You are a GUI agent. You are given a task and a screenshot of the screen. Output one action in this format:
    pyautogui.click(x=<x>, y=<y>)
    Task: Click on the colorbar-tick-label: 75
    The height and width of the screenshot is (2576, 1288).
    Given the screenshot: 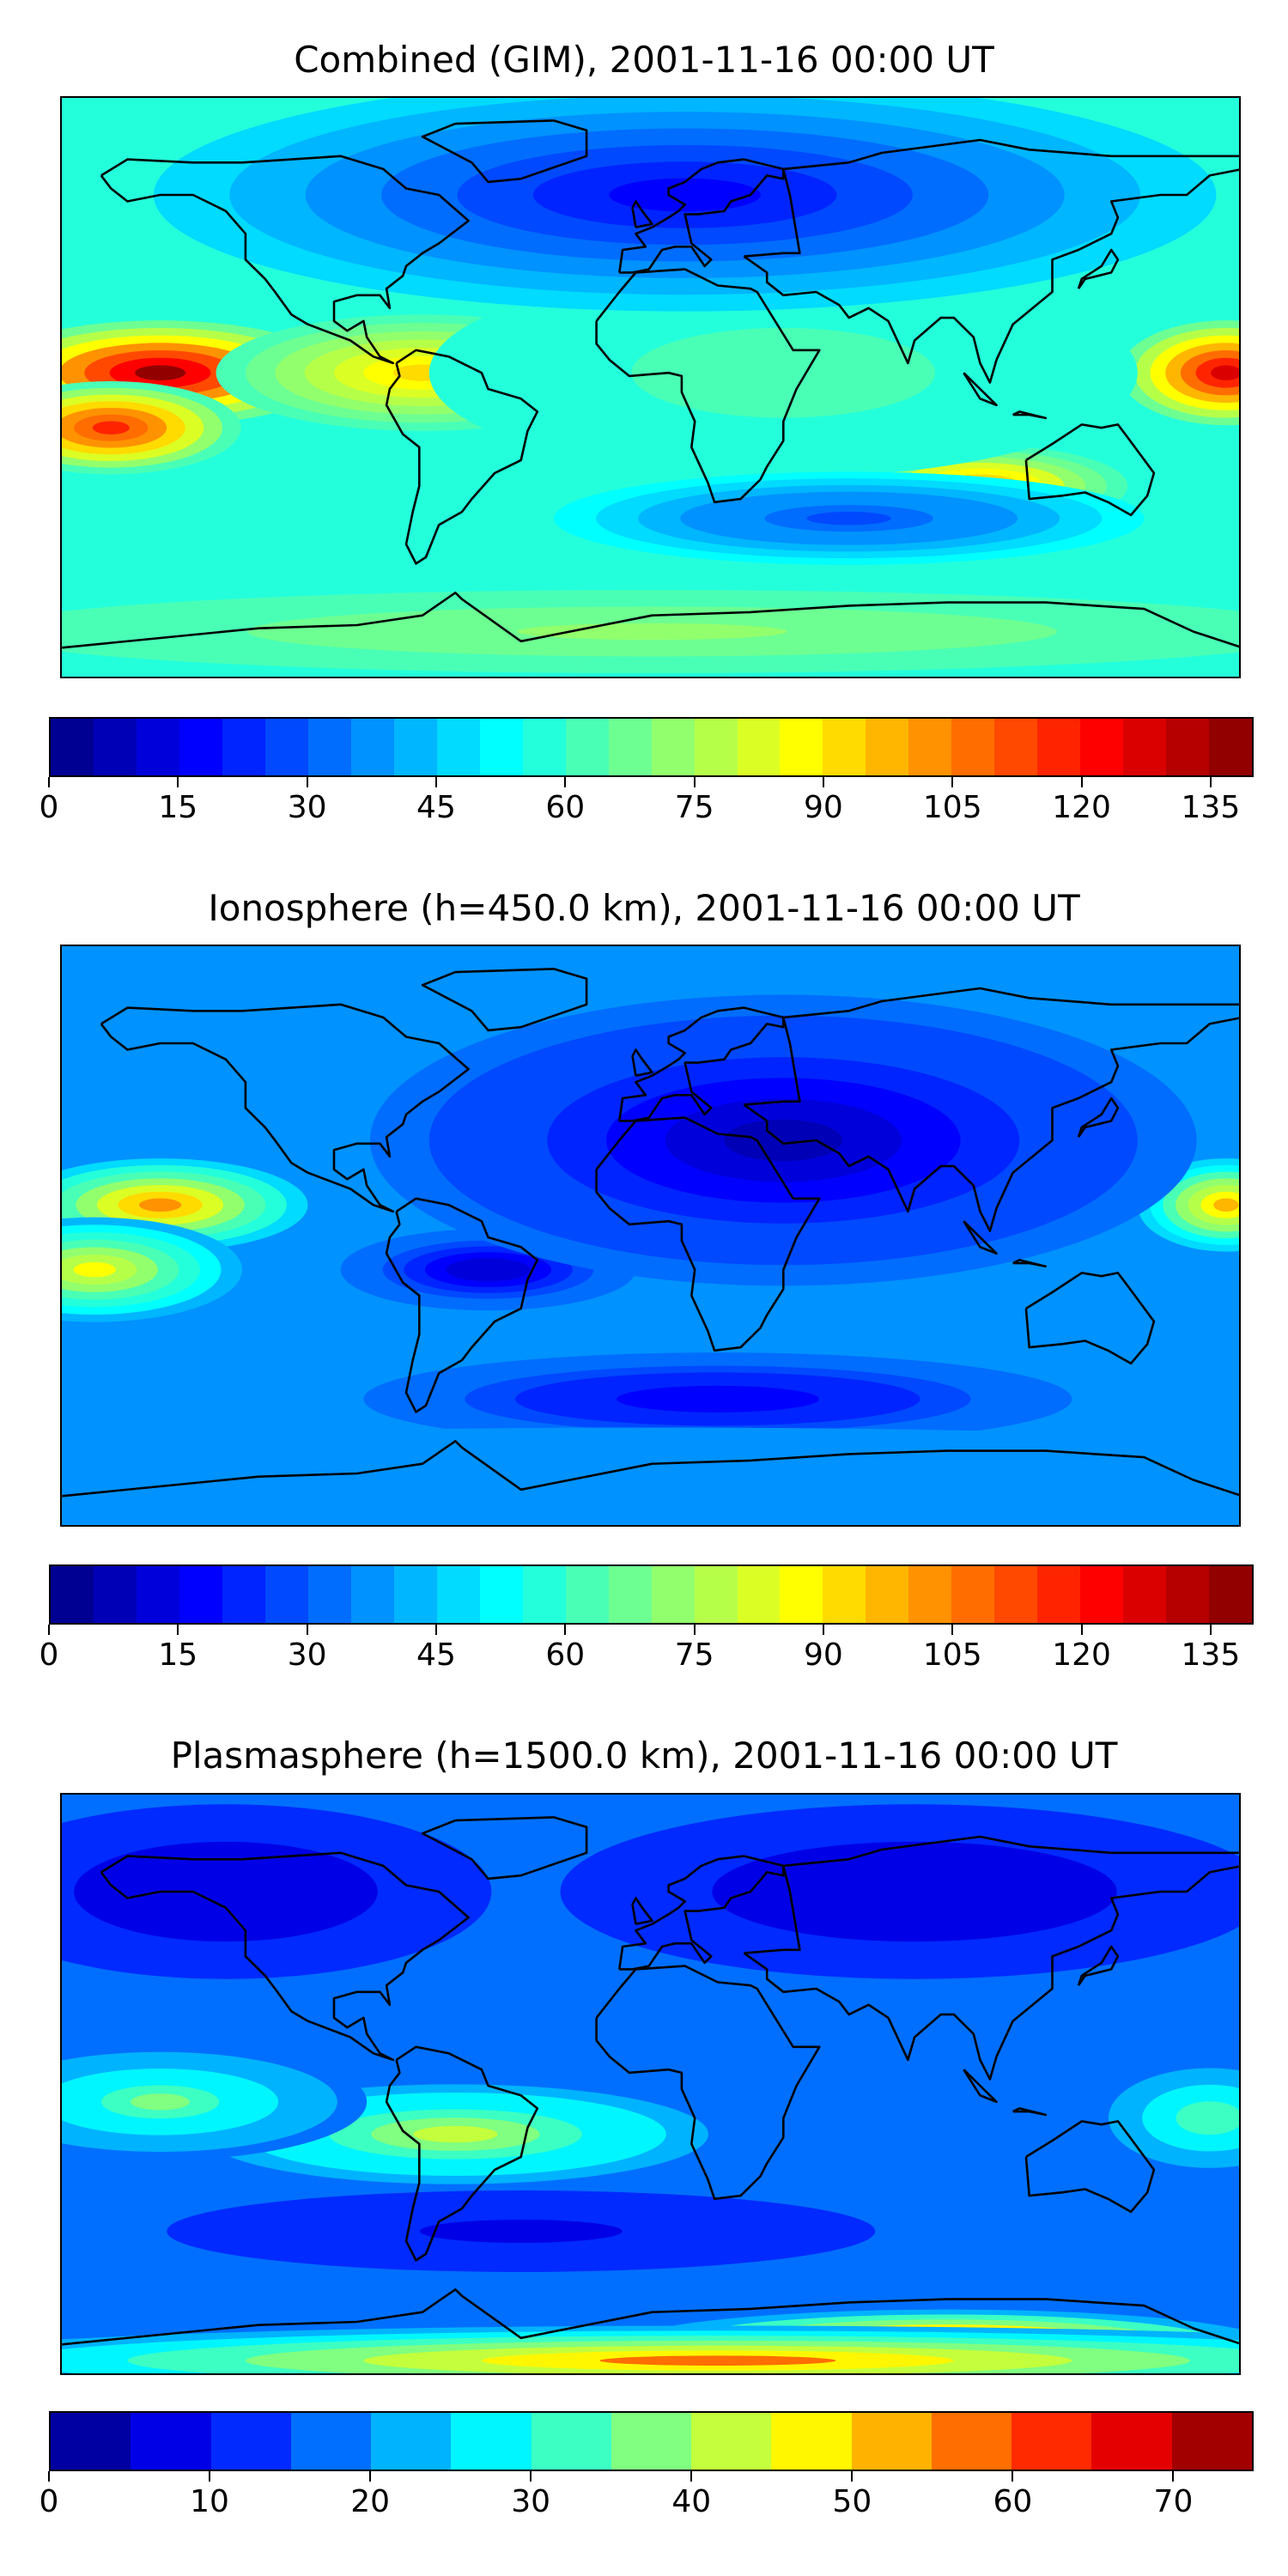 What is the action you would take?
    pyautogui.click(x=694, y=808)
    